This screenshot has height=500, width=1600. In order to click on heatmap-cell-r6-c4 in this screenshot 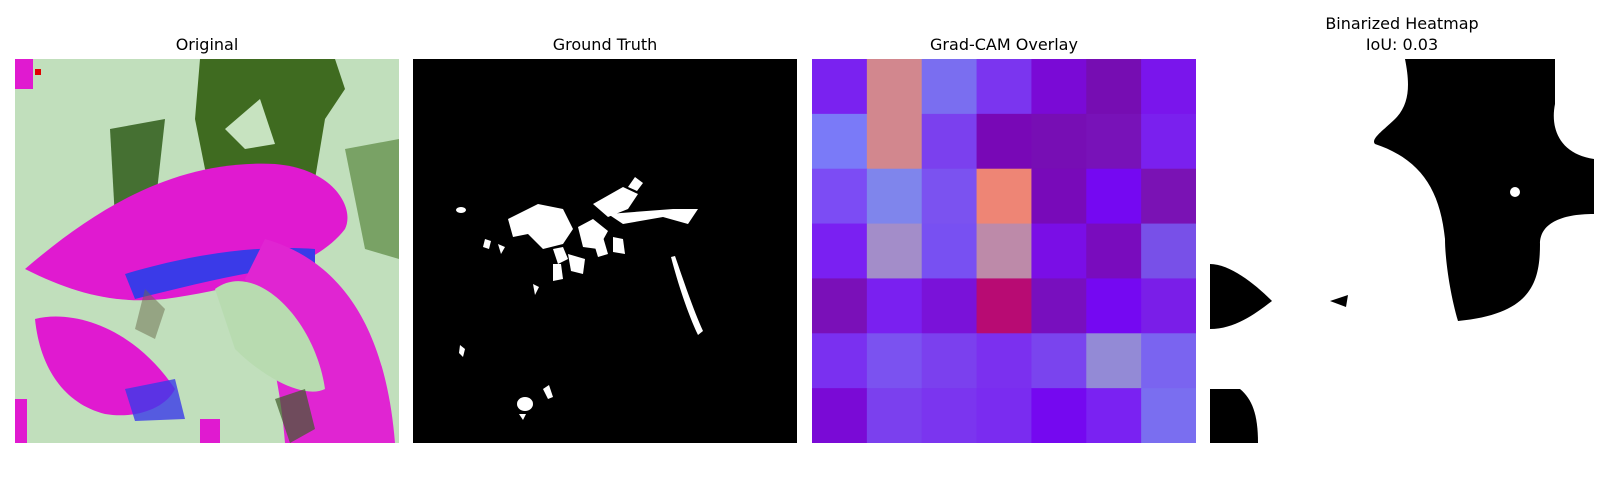, I will do `click(1059, 415)`.